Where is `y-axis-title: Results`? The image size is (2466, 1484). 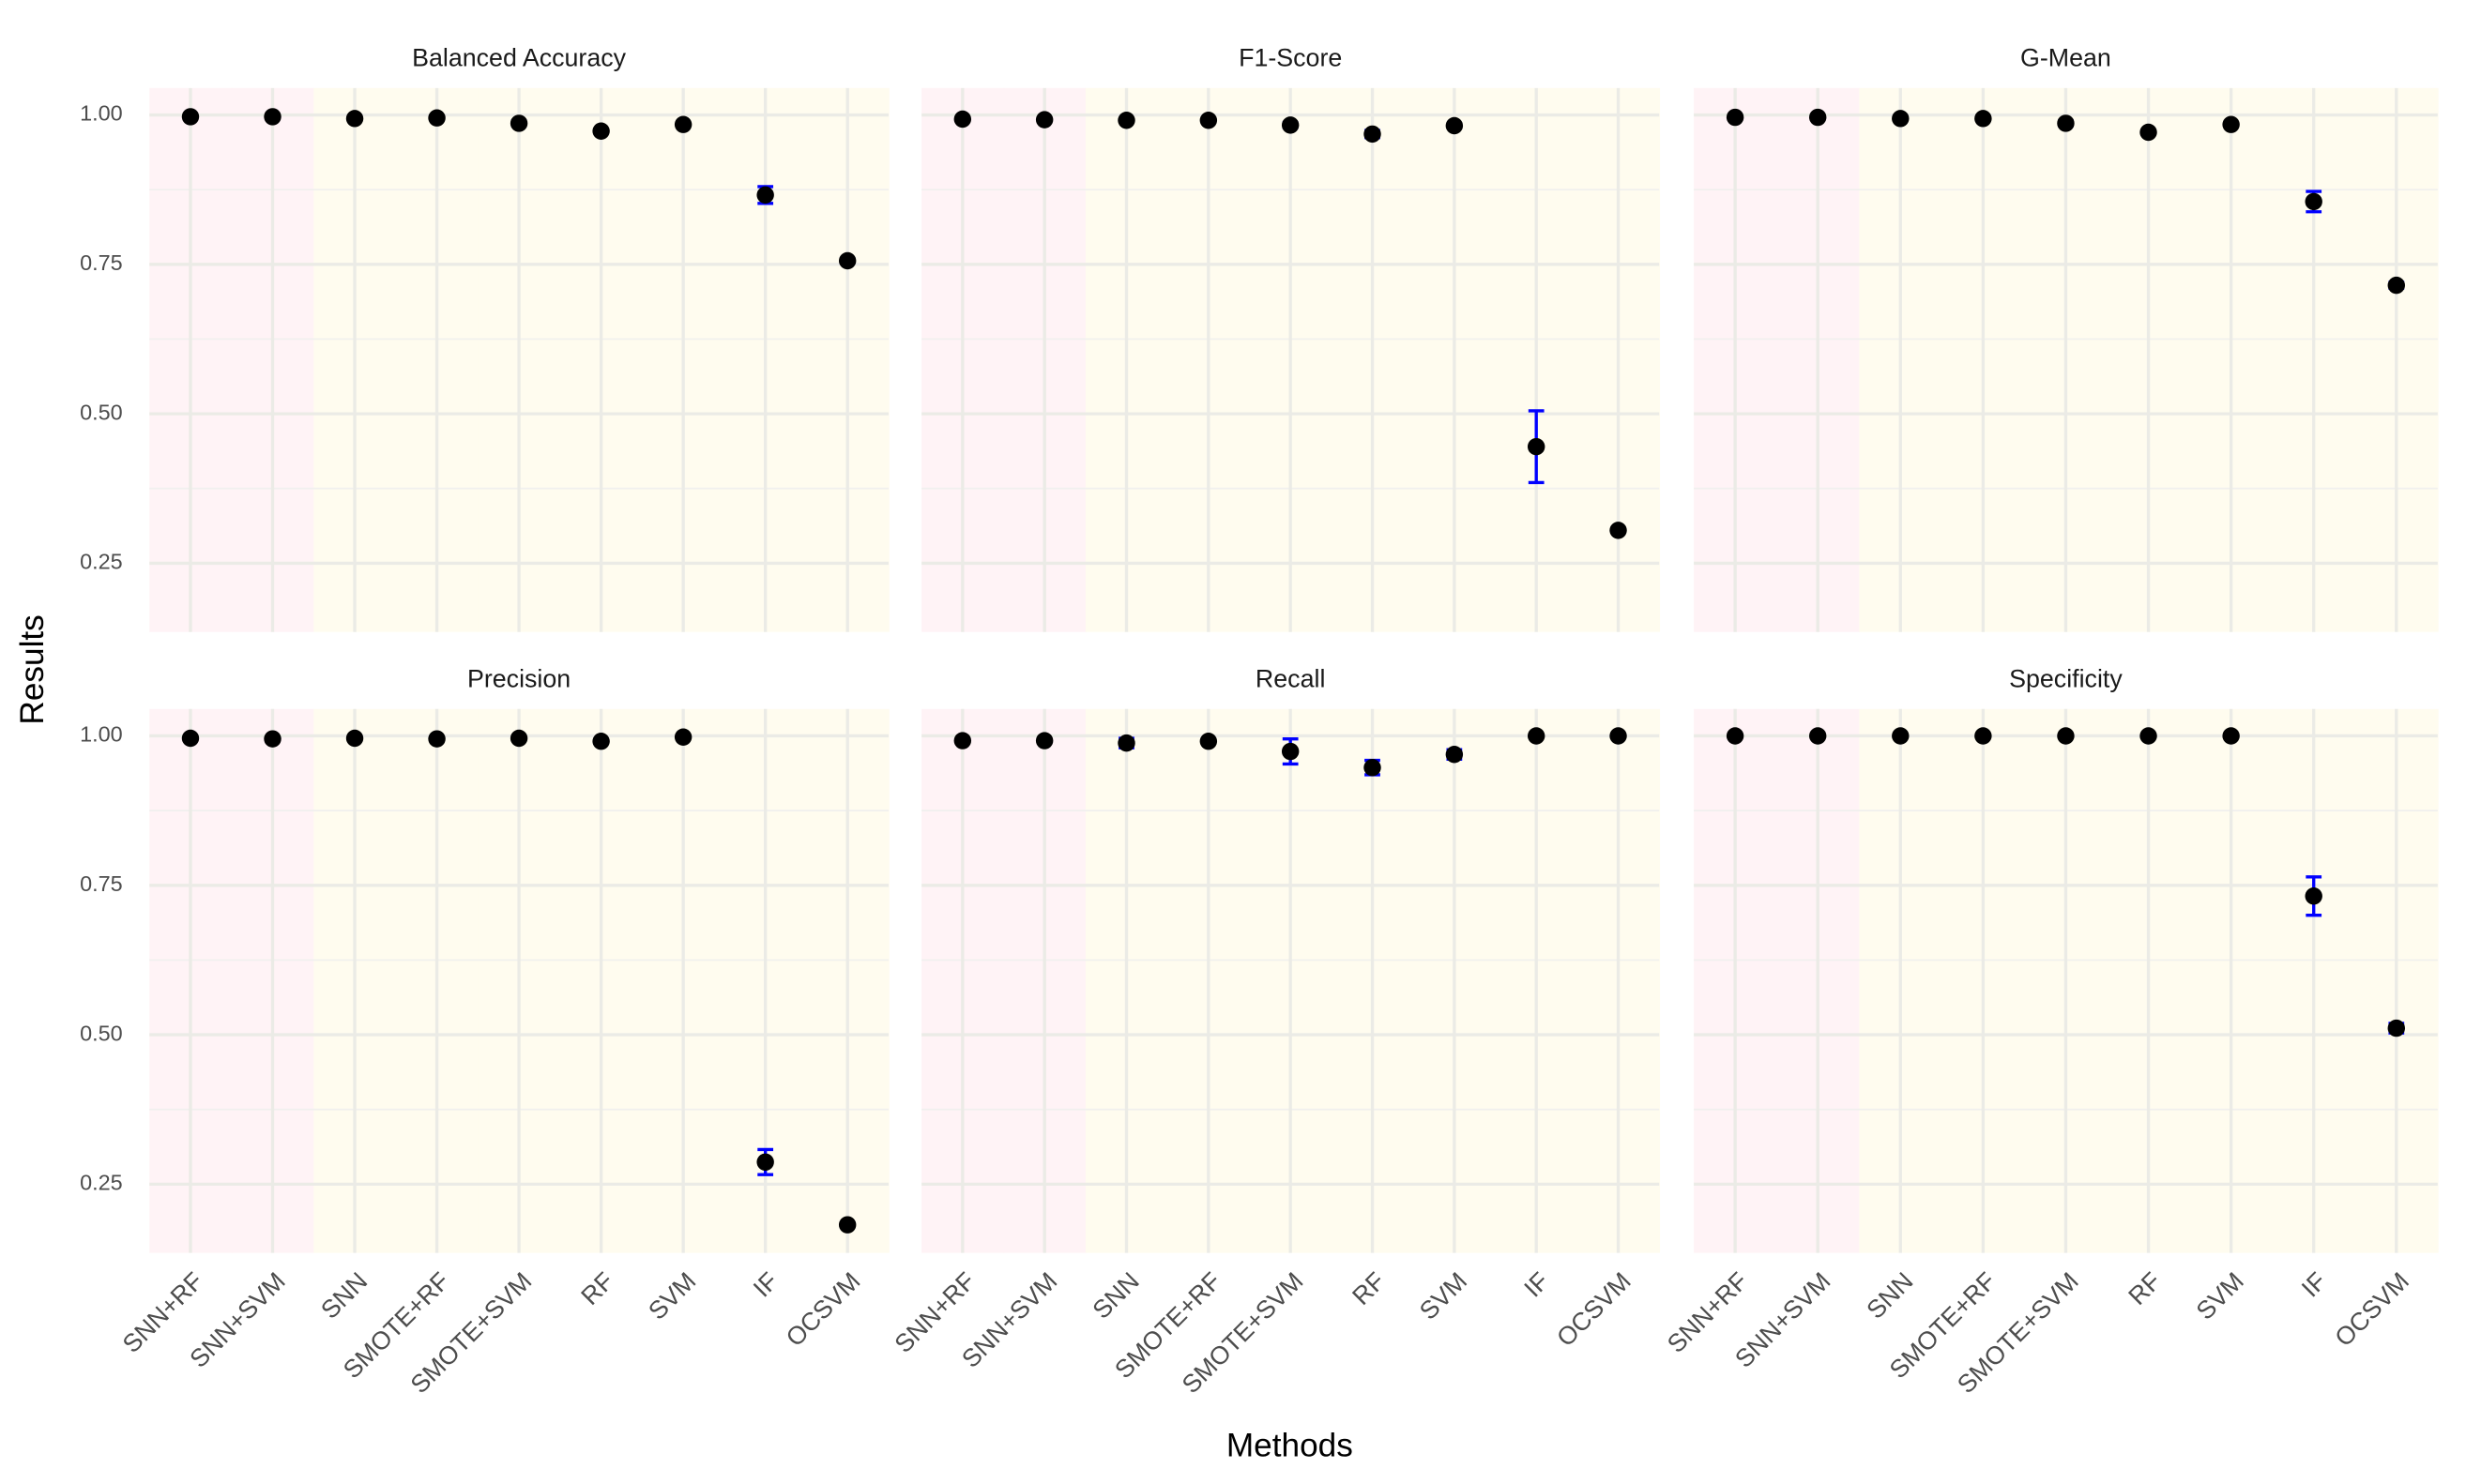
y-axis-title: Results is located at coordinates (32, 669).